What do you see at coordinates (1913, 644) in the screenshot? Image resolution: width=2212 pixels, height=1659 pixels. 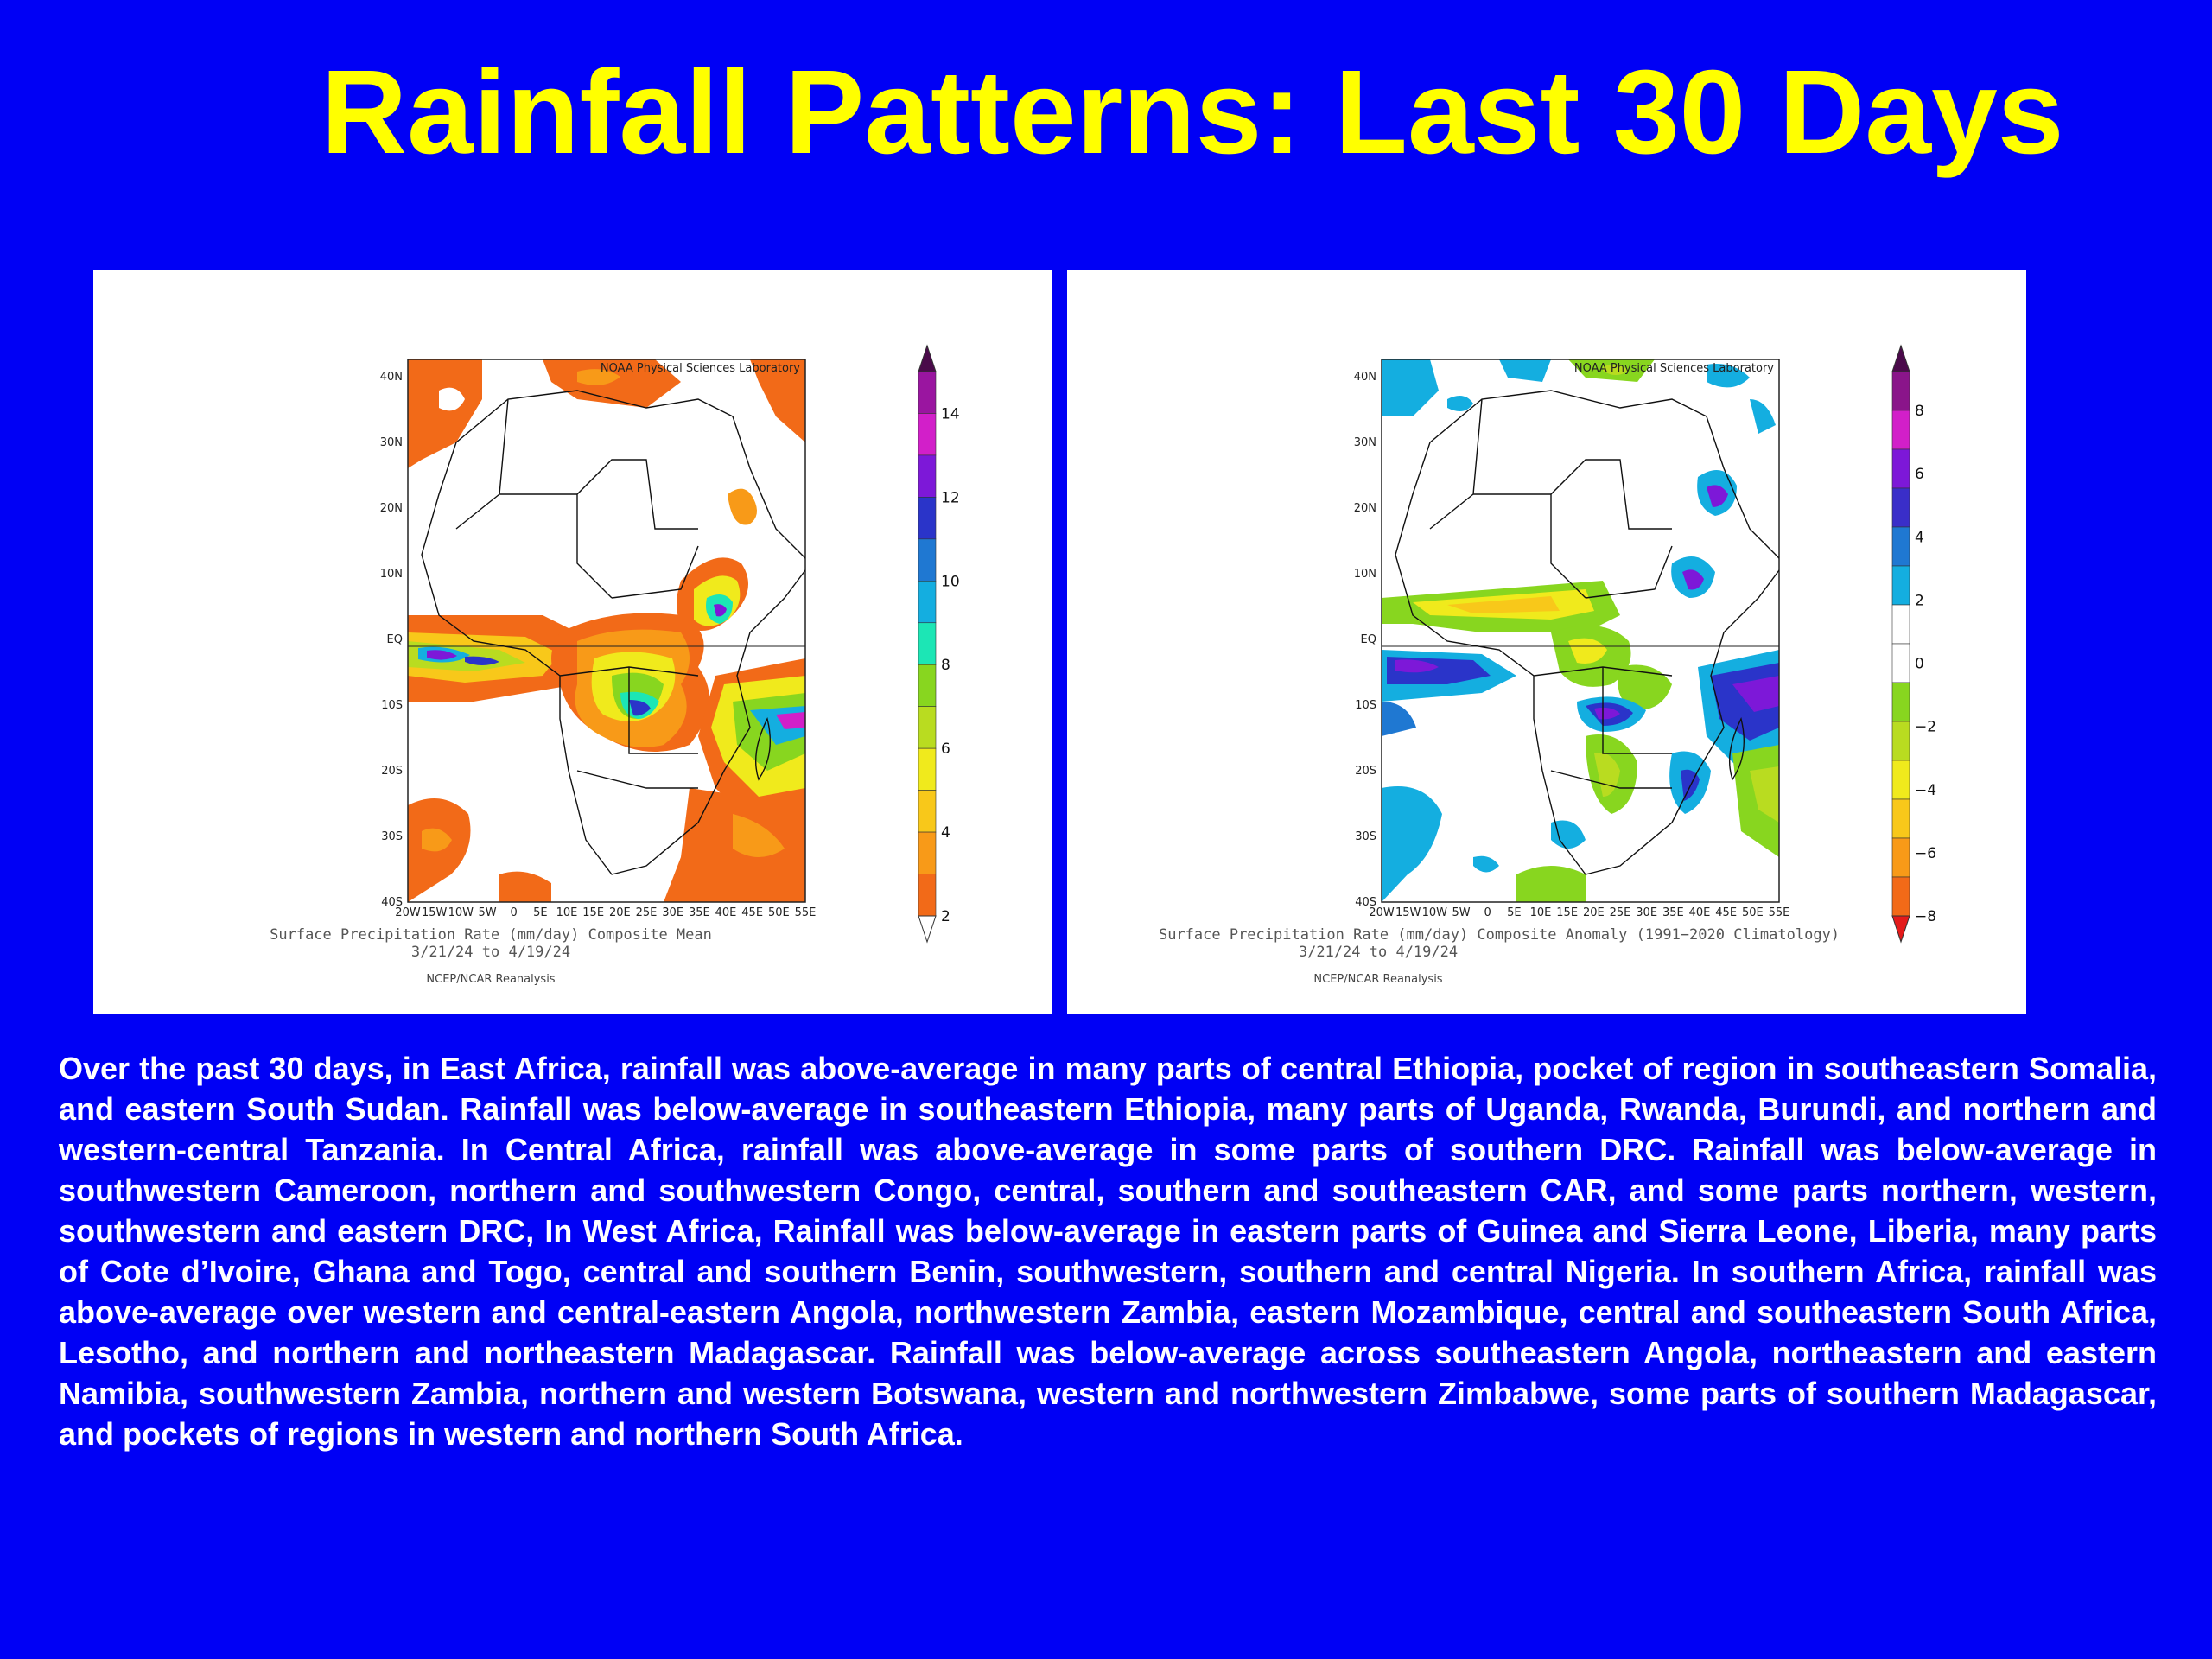 I see `anomaly-colorbar: 8 6 4 2 0 −2 −4 −6 −8` at bounding box center [1913, 644].